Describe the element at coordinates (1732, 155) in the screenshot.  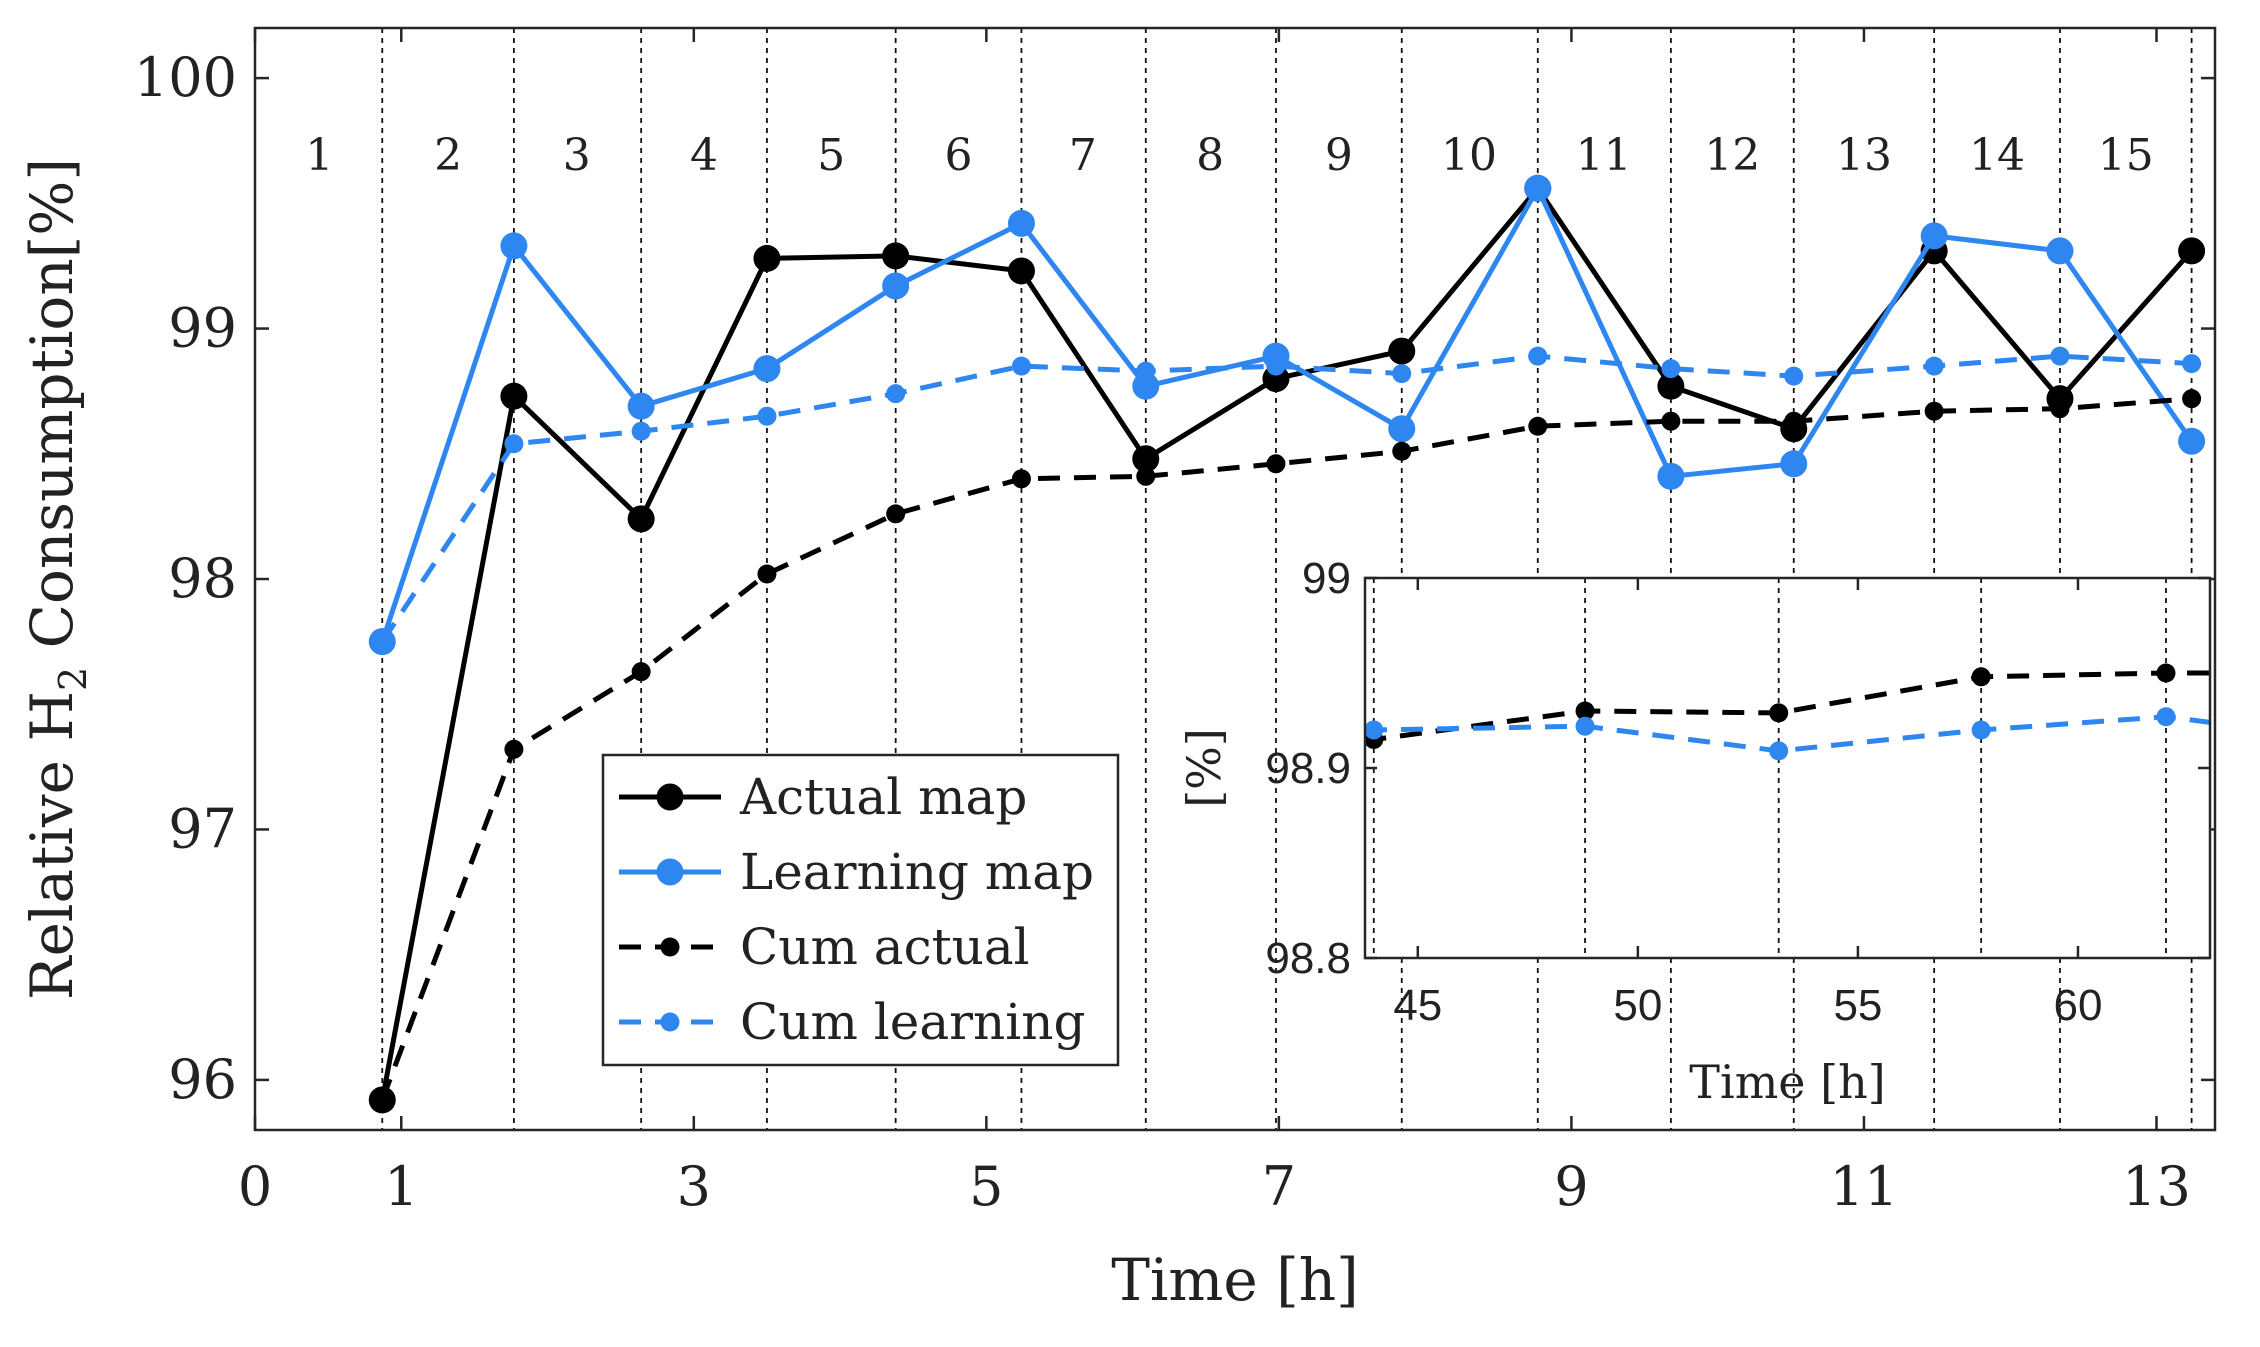
I see `segment-label-12: 12` at that location.